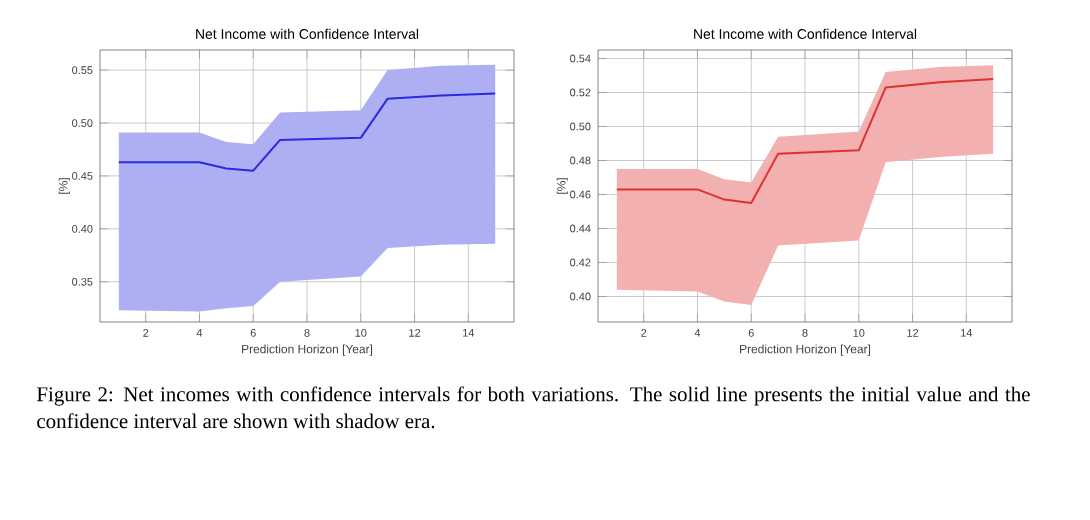 The width and height of the screenshot is (1090, 520). What do you see at coordinates (533, 407) in the screenshot?
I see `caption: Figure 2: Net incomes with confidence intervals for both variations. The solid line presents the initial value and the confidence interval are shown with shadow era.` at bounding box center [533, 407].